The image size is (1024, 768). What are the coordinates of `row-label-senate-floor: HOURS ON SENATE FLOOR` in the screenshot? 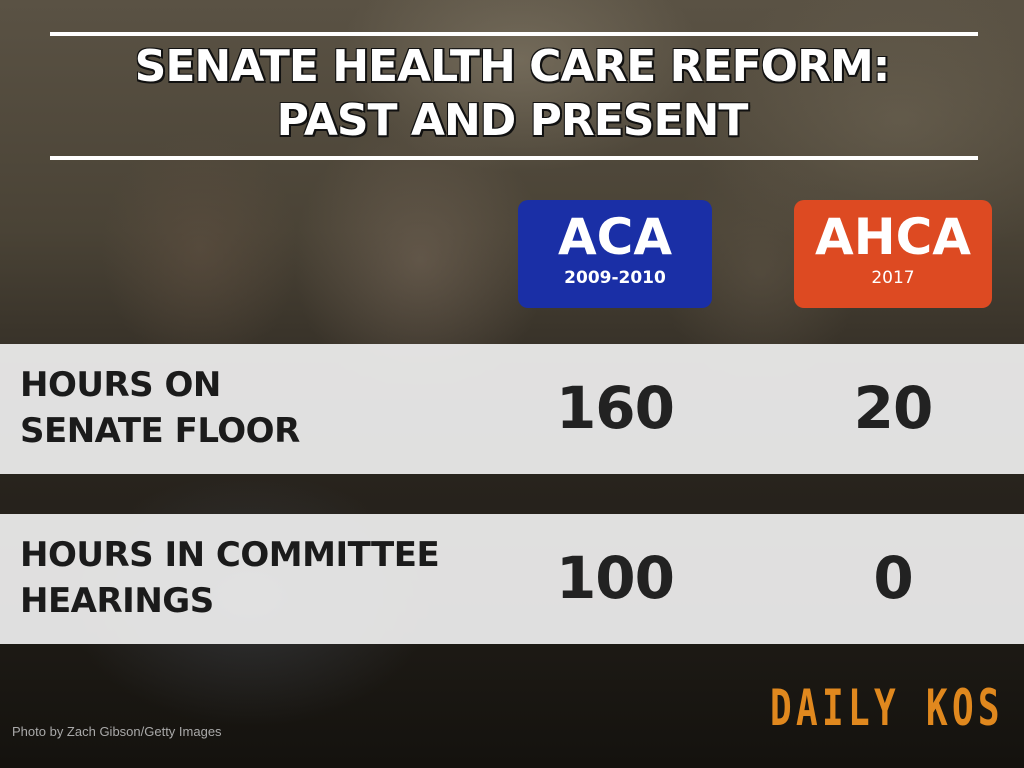 It's located at (270, 408).